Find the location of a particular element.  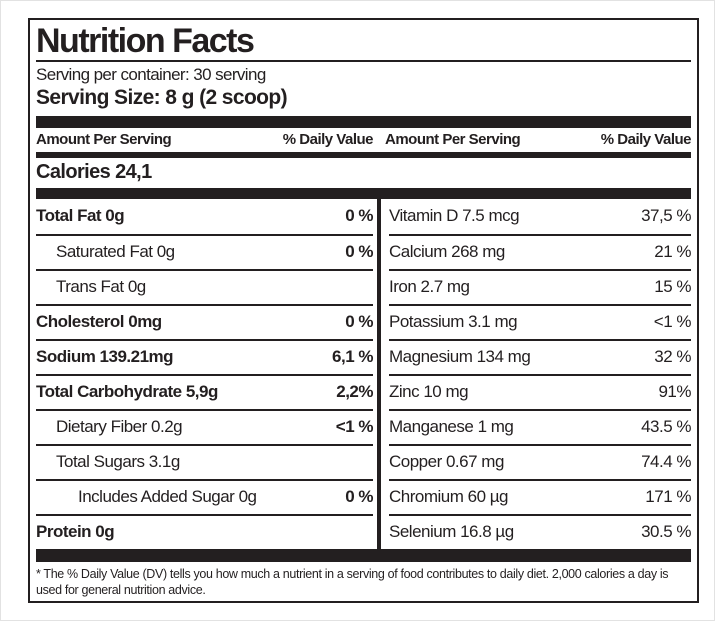

nutrient-label: Total Fat 0g is located at coordinates (80, 216).